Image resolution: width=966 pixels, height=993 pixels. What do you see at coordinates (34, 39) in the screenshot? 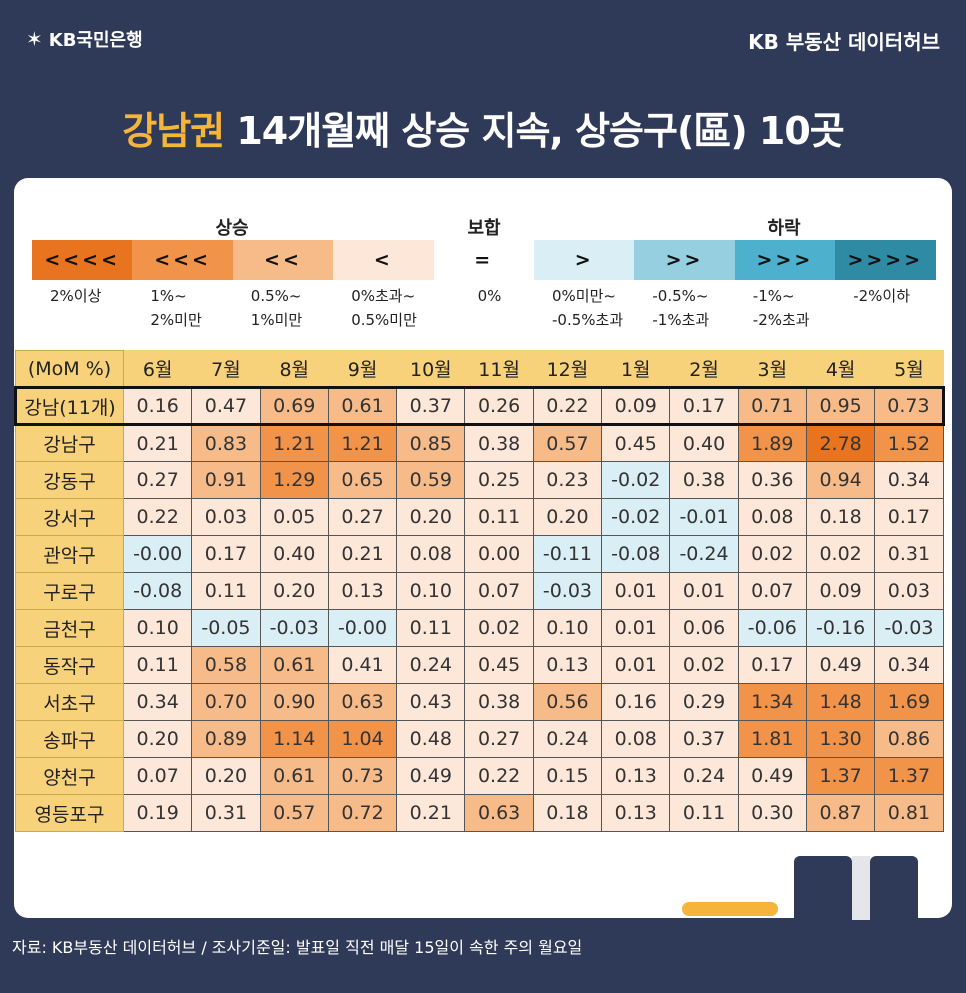
I see `kb-star-icon: ✶` at bounding box center [34, 39].